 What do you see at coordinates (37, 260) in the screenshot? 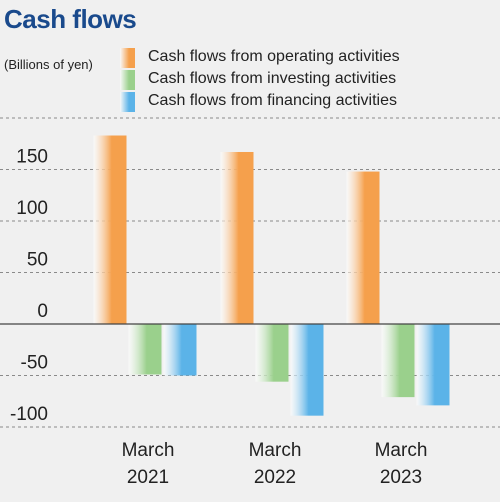
I see `y-tick-label: 50` at bounding box center [37, 260].